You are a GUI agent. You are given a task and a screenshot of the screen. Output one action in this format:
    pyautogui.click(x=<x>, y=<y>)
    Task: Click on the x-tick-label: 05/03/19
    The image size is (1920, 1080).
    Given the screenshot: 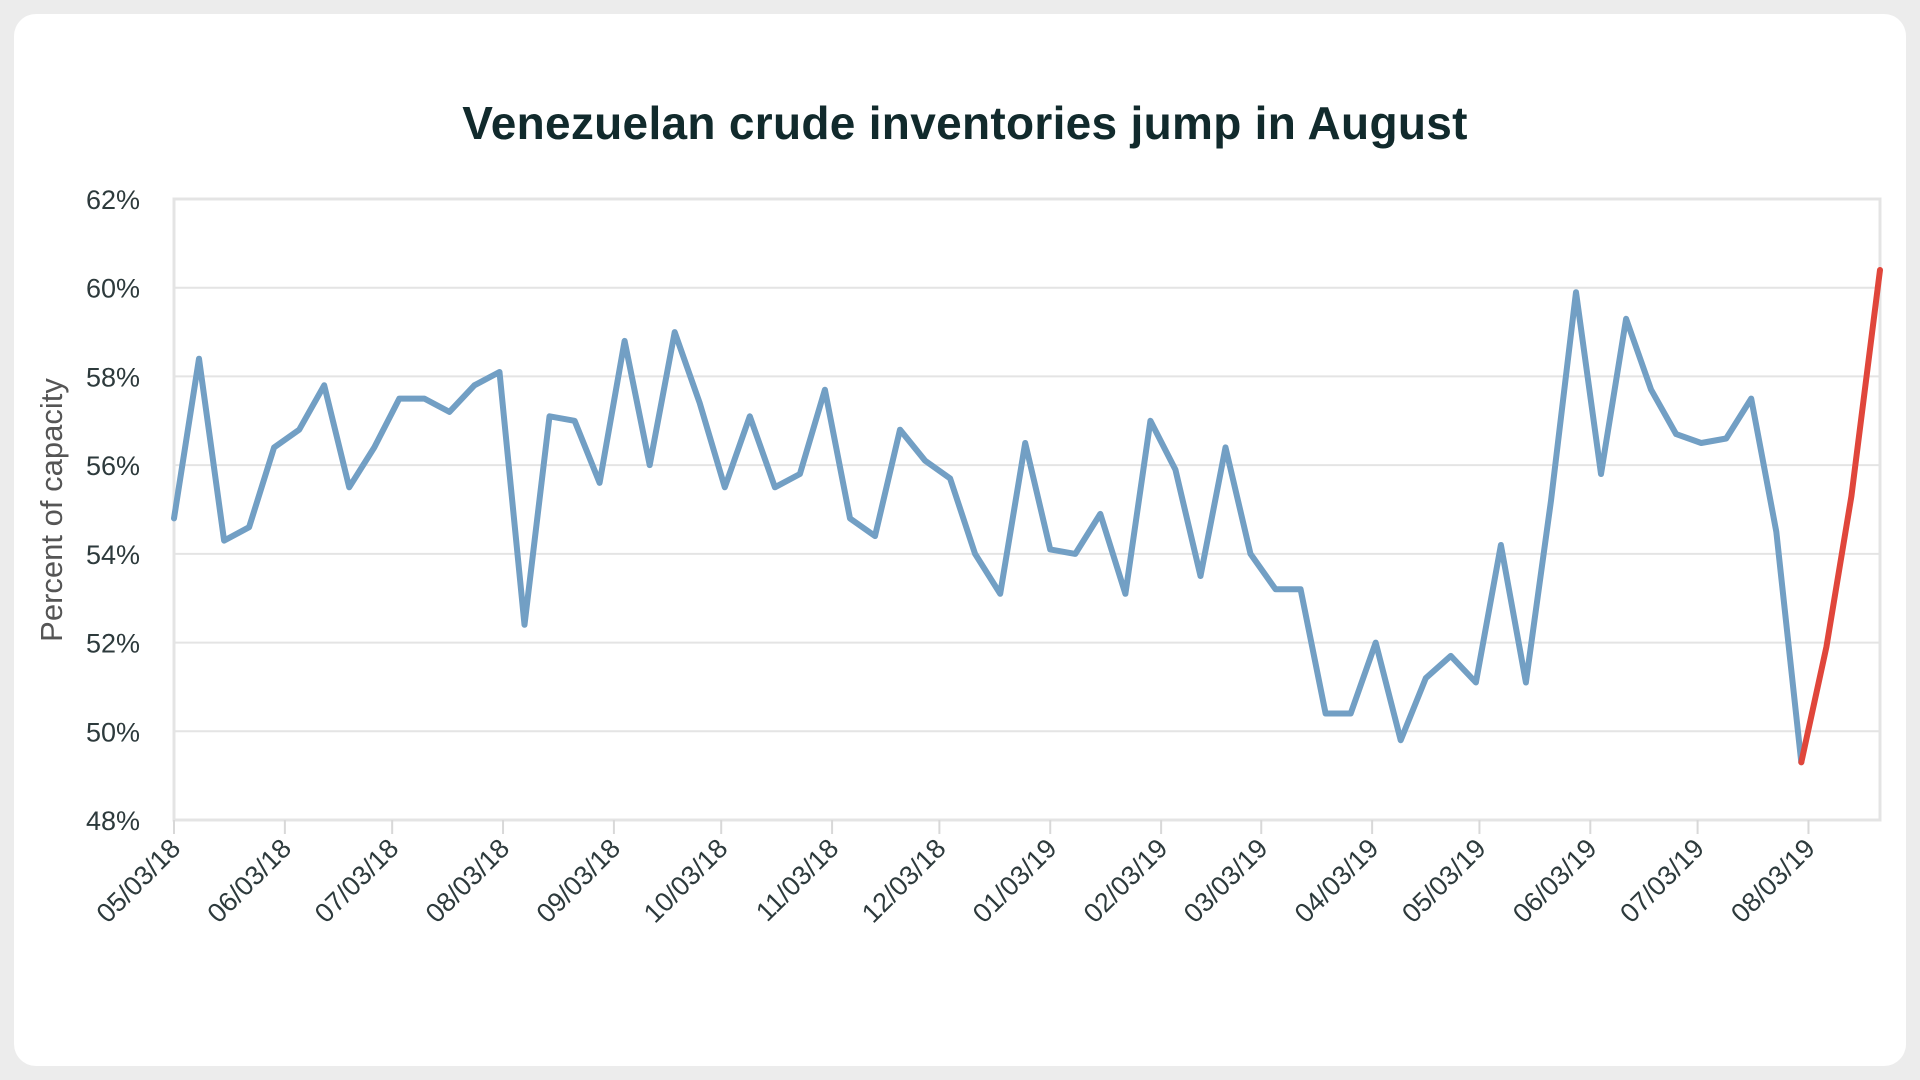 What is the action you would take?
    pyautogui.click(x=1444, y=881)
    